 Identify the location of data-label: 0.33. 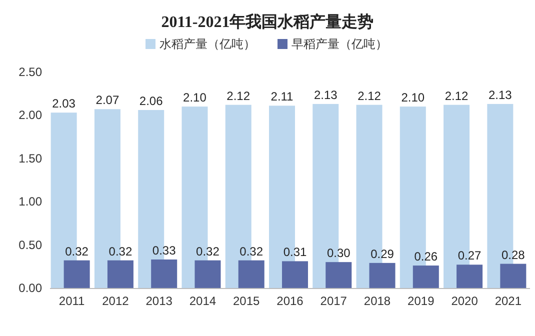
(164, 250).